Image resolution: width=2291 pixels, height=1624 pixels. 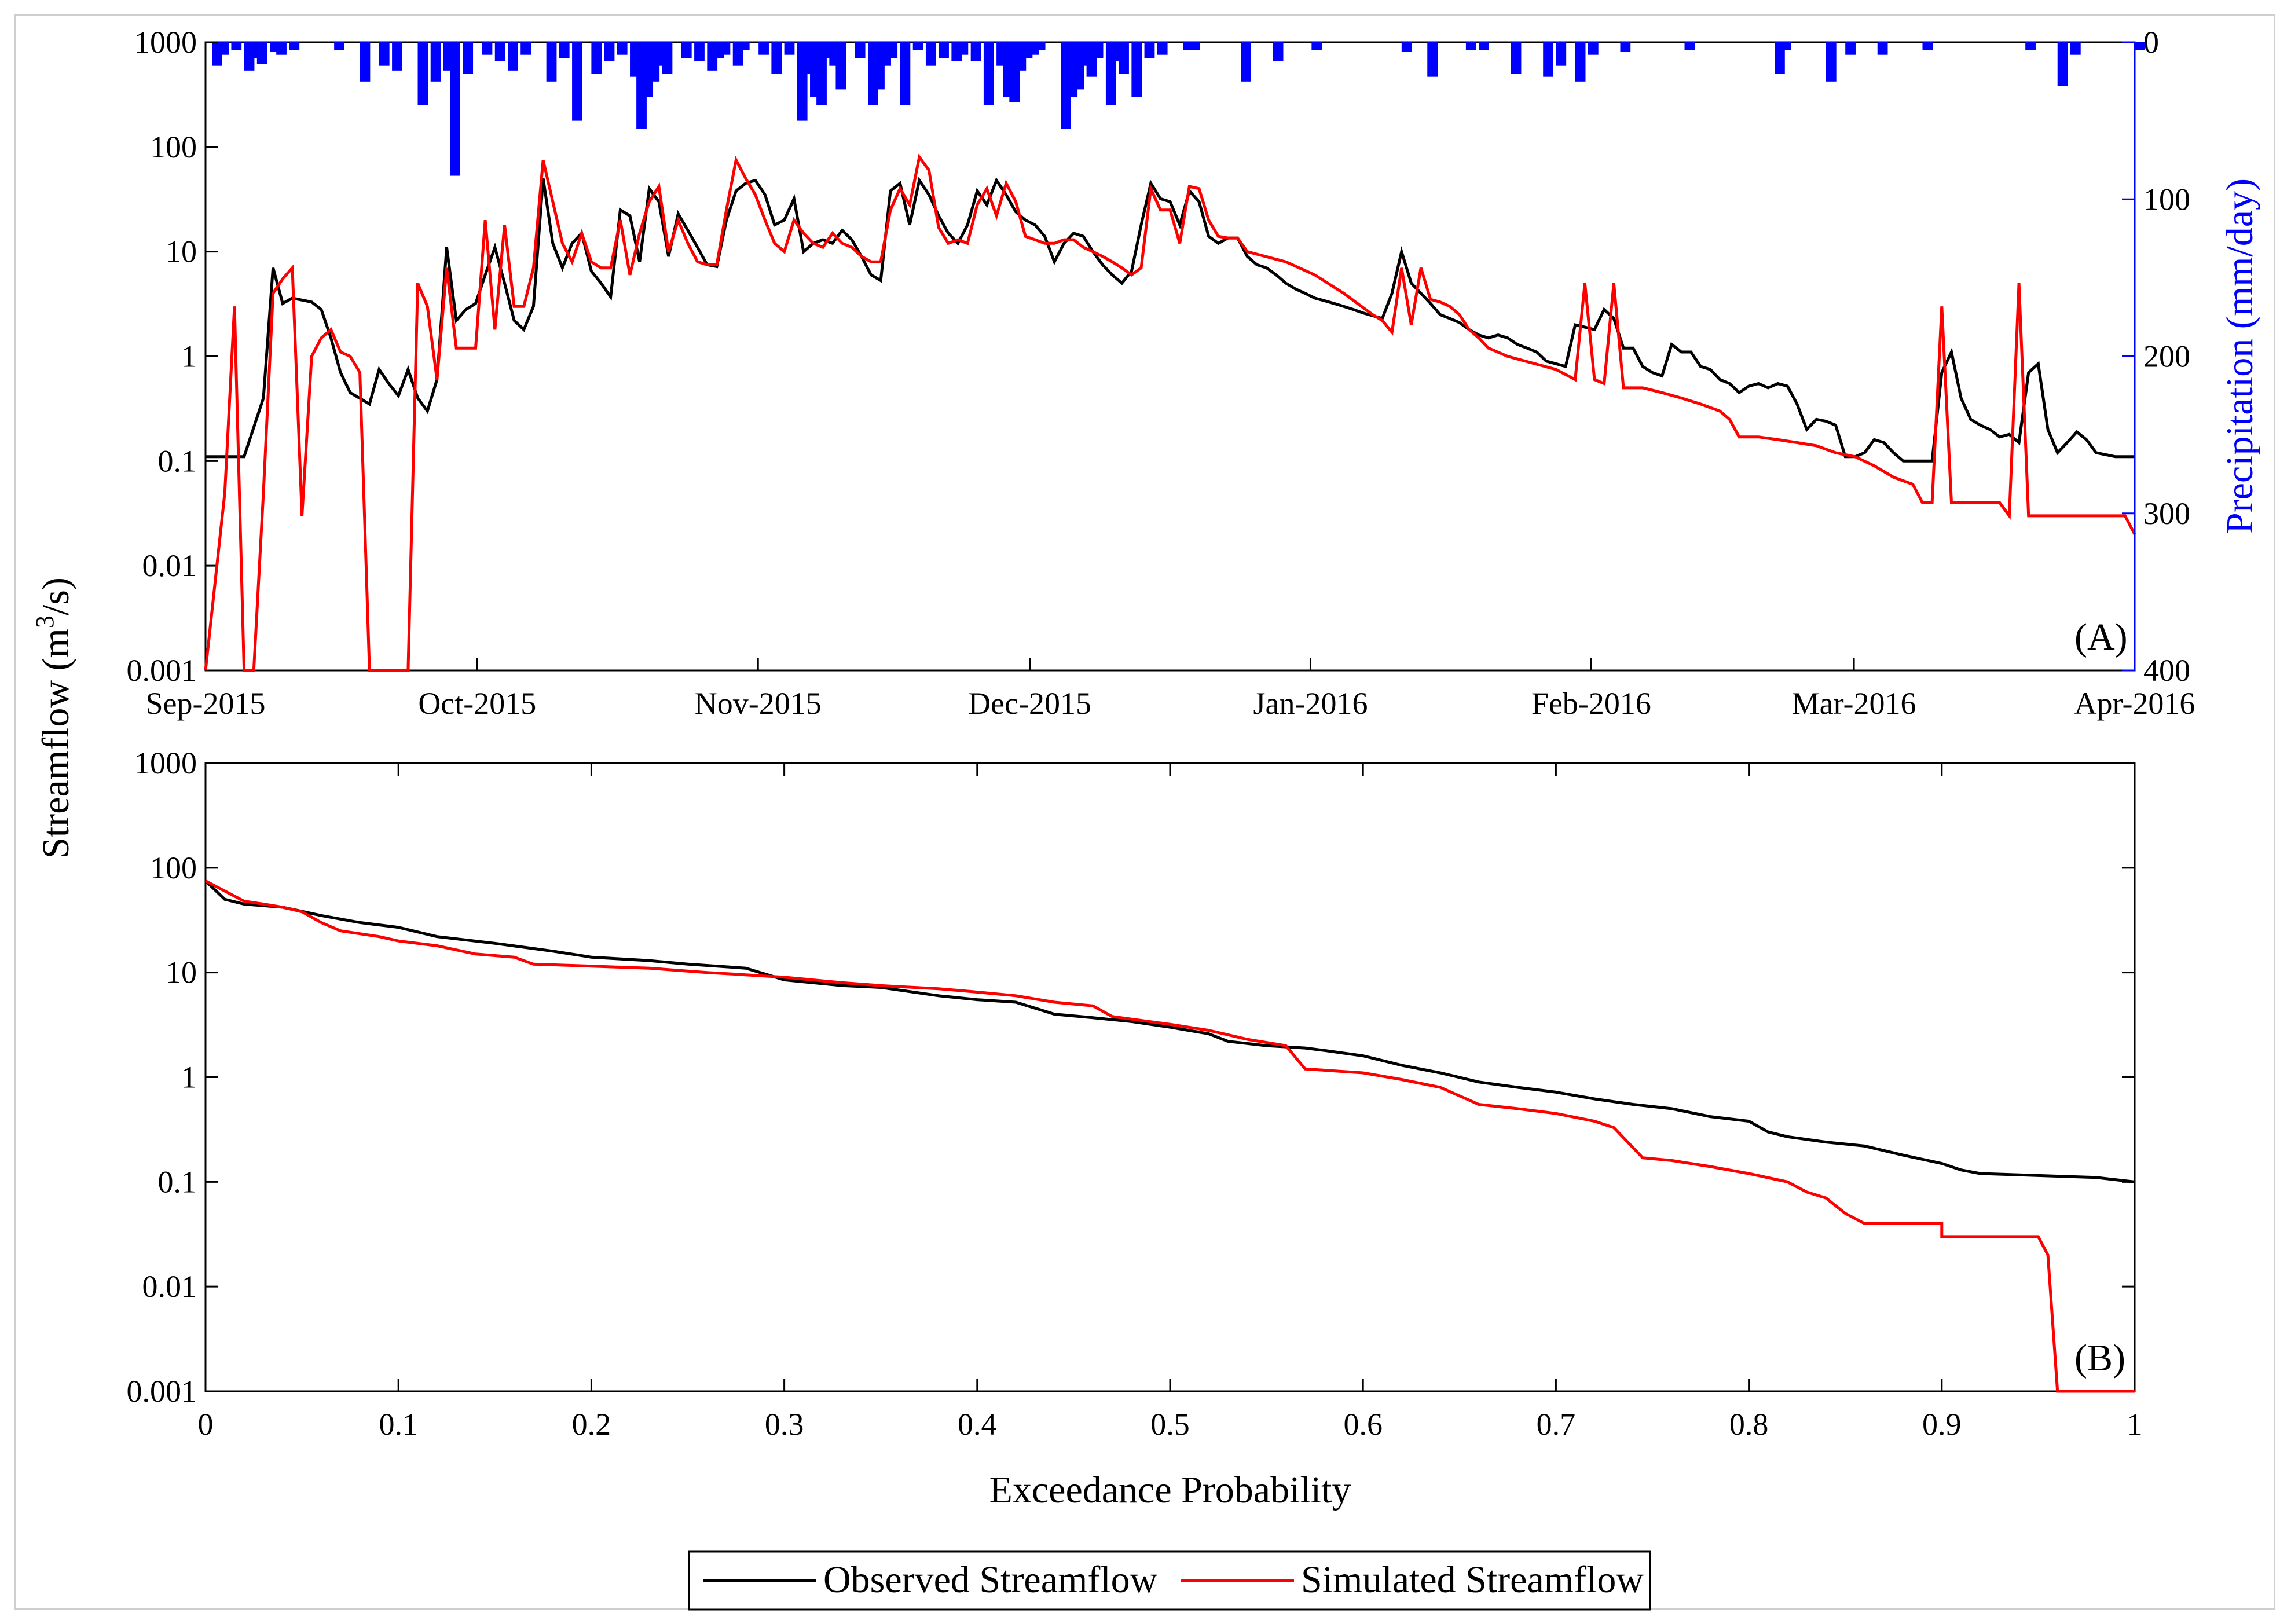 I want to click on panel-a-x-tick-label: Mar-2016, so click(x=1854, y=703).